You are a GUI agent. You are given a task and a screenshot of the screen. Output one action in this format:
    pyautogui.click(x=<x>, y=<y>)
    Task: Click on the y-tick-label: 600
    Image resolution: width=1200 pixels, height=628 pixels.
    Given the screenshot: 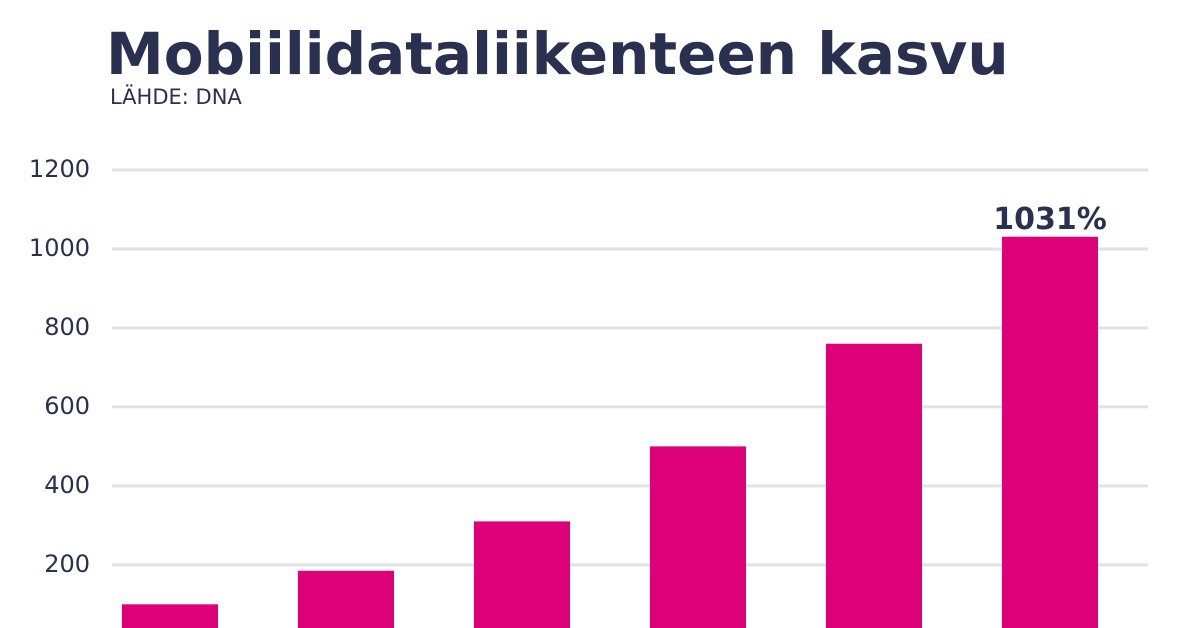 What is the action you would take?
    pyautogui.click(x=67, y=406)
    